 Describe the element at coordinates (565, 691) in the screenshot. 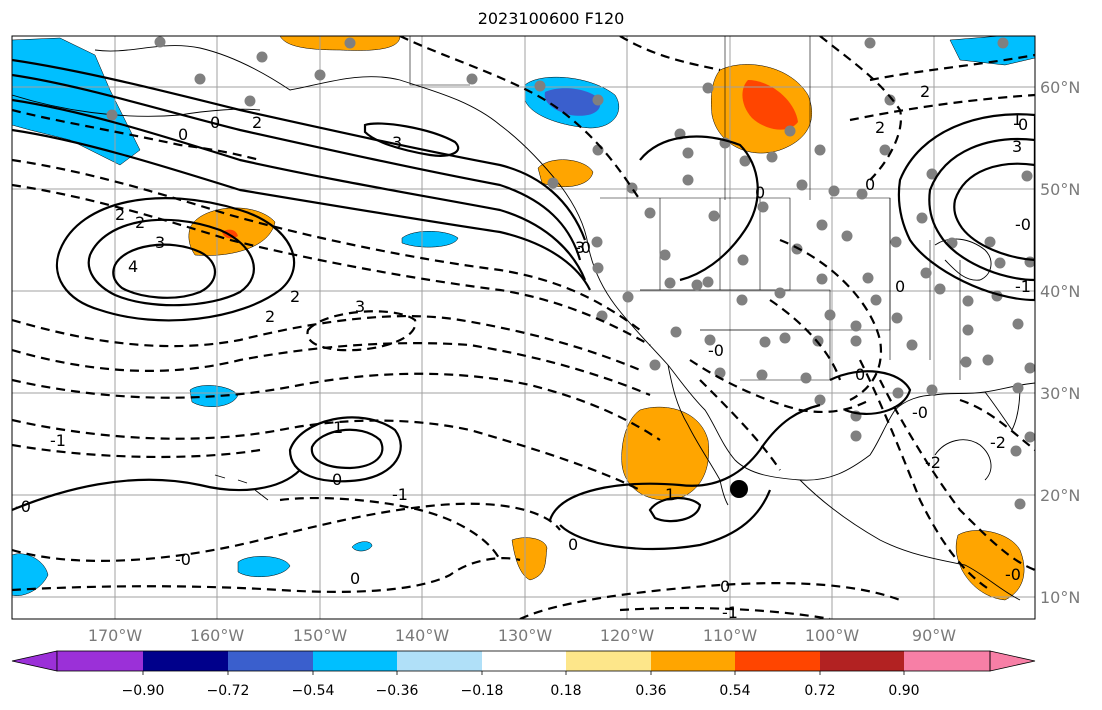

I see `colorbar-tick-label: 0.18` at that location.